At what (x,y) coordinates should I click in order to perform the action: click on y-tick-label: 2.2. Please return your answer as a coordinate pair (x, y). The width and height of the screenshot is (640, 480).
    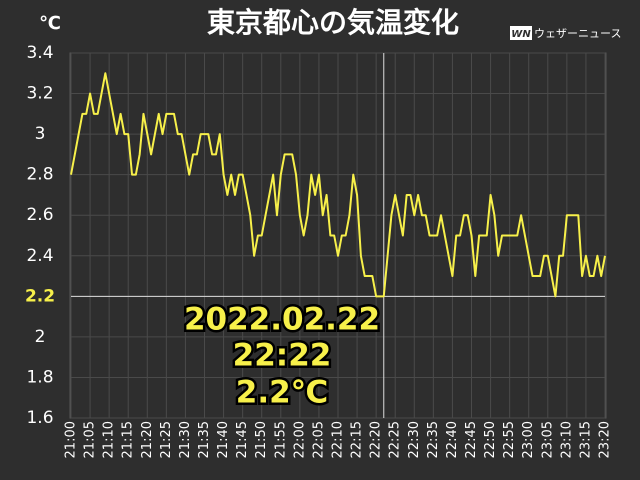
    Looking at the image, I should click on (40, 296).